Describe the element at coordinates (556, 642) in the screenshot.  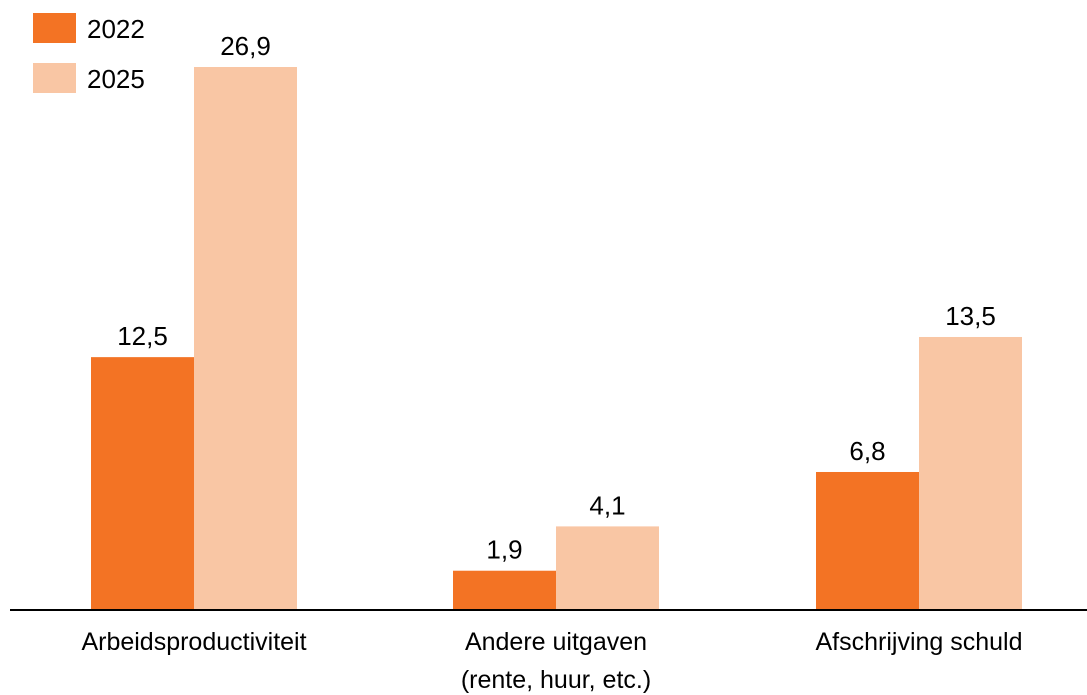
I see `category-label-1-0: Andere uitgaven` at that location.